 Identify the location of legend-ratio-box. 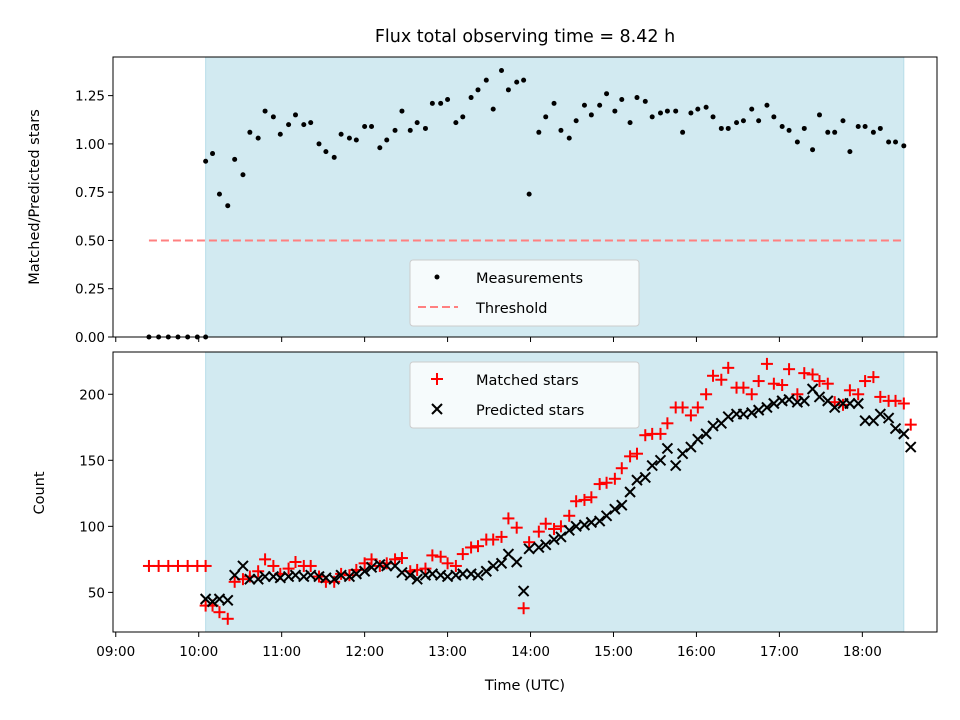
(524, 293).